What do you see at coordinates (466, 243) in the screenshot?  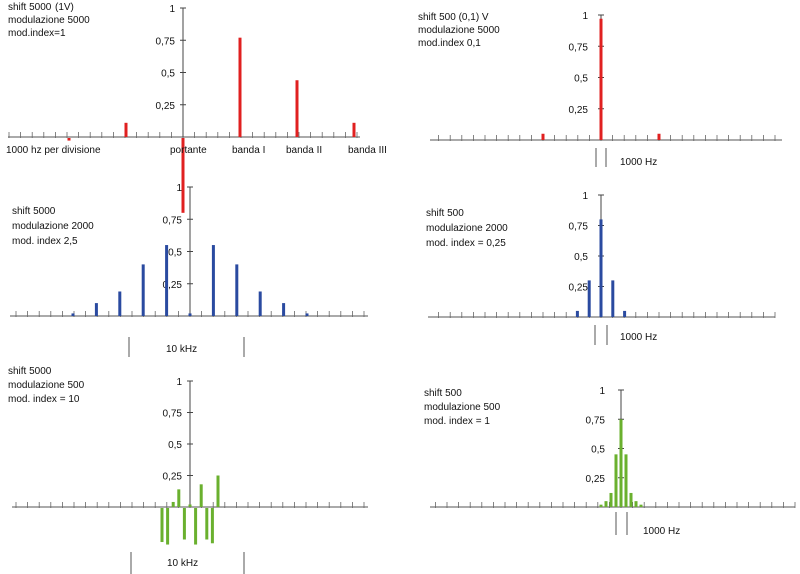 I see `annotation-text: mod. index = 0,25` at bounding box center [466, 243].